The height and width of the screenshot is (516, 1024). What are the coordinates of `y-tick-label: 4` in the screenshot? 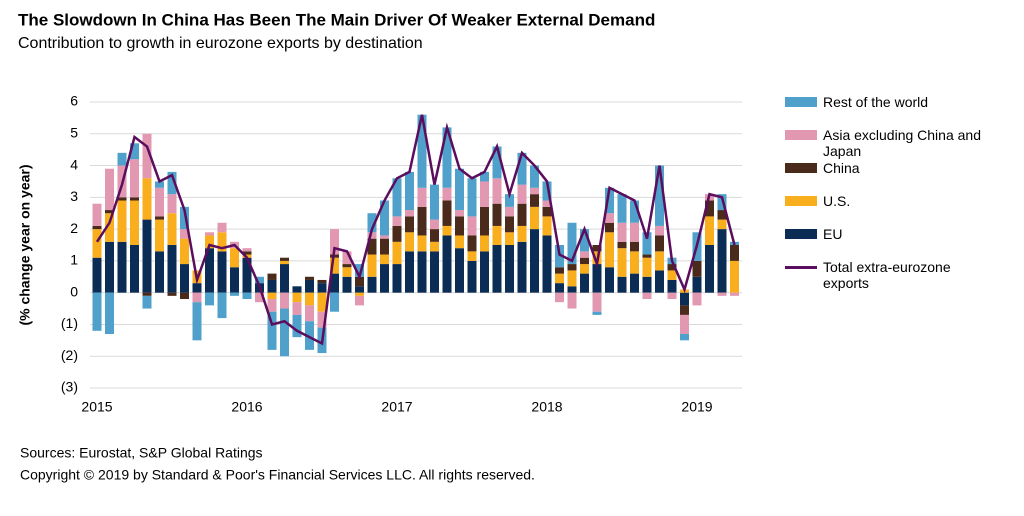 It's located at (74, 164).